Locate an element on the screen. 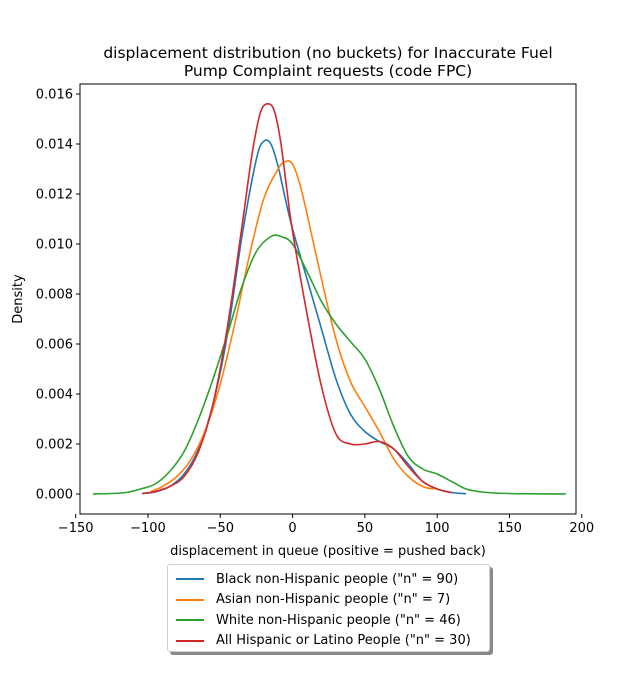 The width and height of the screenshot is (640, 700). legend-swatch-black is located at coordinates (190, 579).